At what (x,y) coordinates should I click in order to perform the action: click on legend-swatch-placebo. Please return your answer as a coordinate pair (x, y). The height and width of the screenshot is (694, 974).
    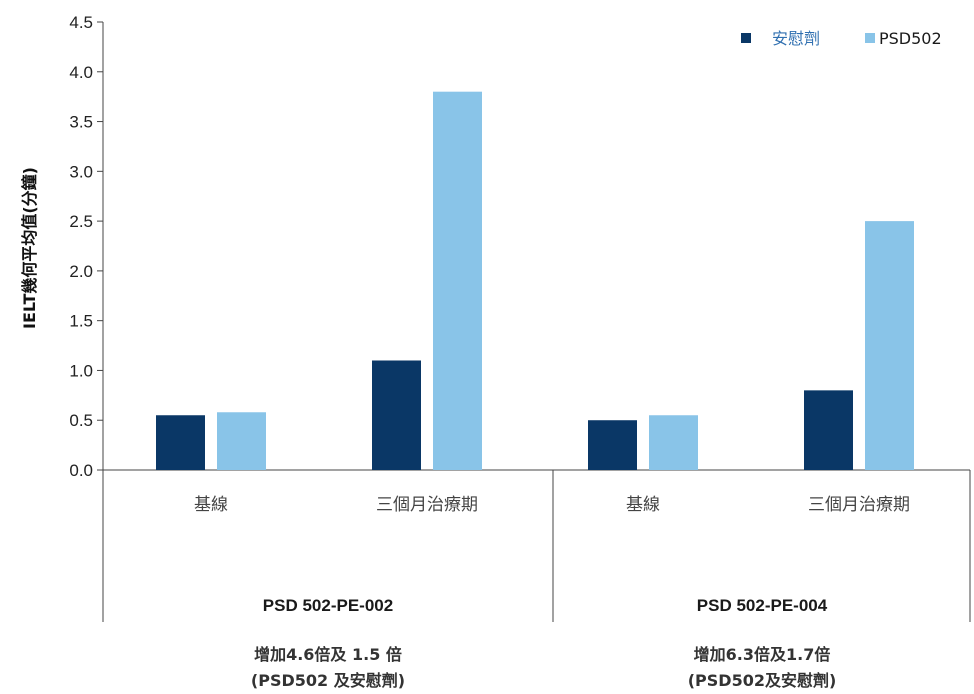
    Looking at the image, I should click on (746, 38).